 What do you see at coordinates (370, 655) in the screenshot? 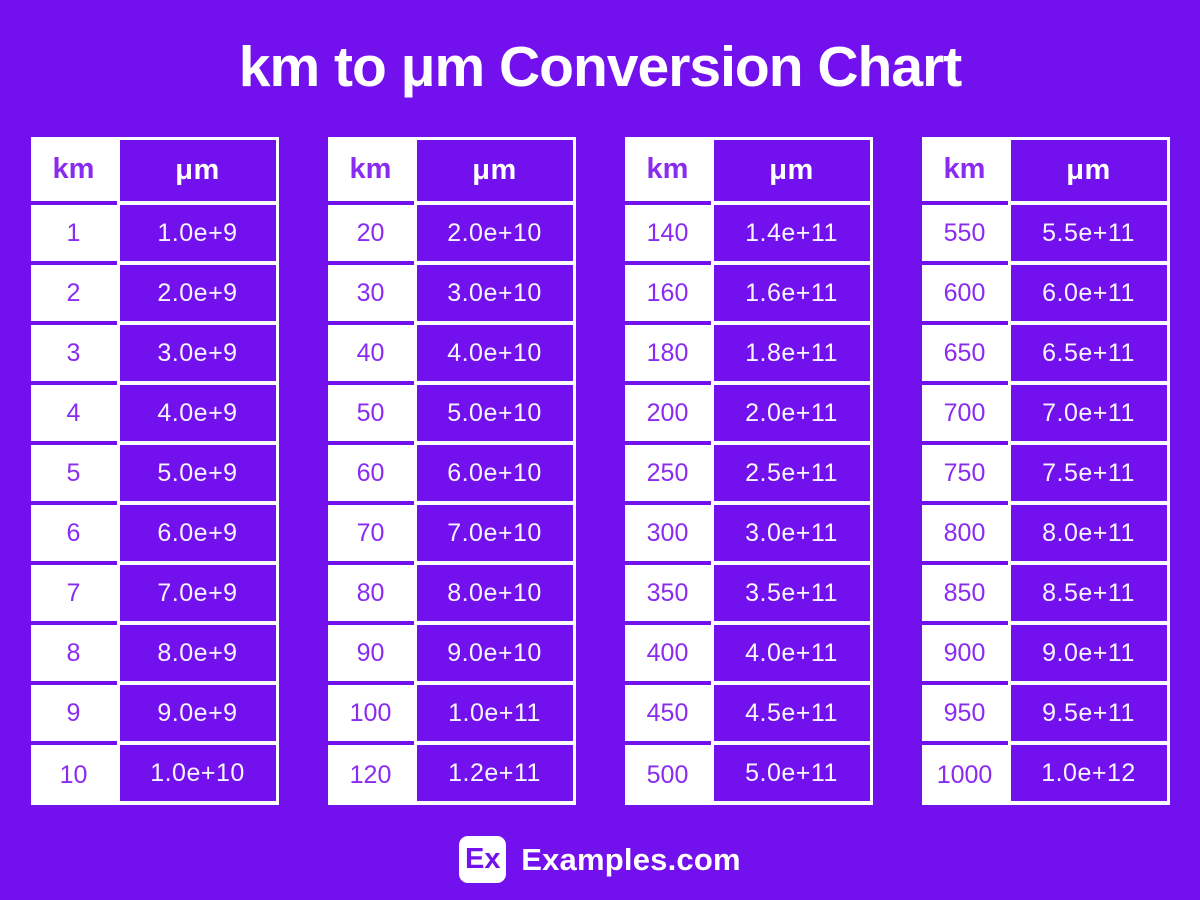
I see `km-value-cell: 90` at bounding box center [370, 655].